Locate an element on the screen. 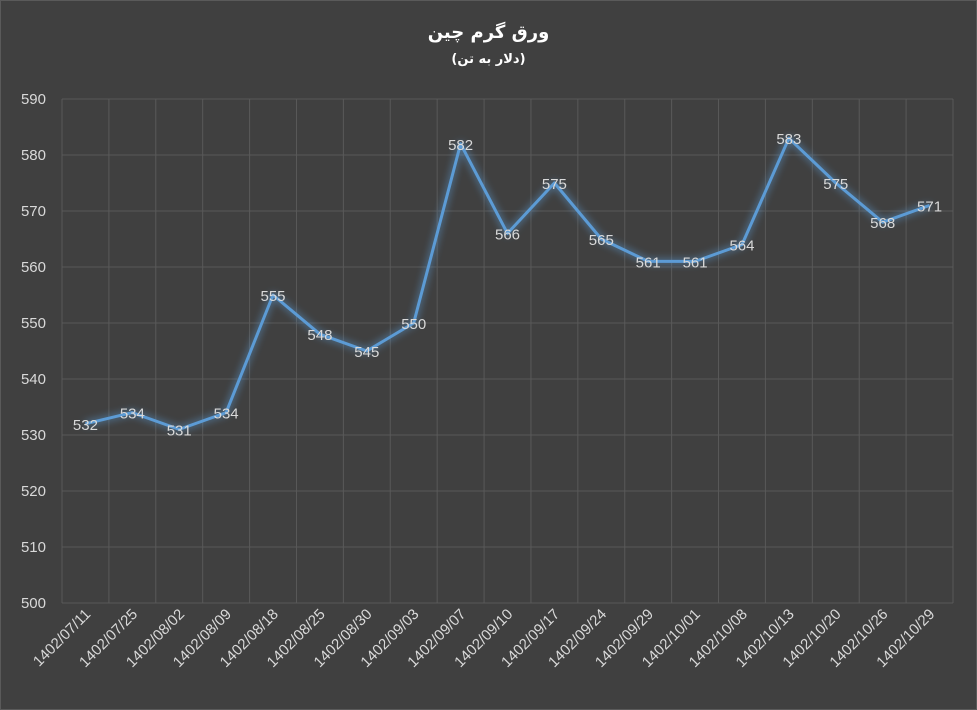  data-label: 531 is located at coordinates (179, 430).